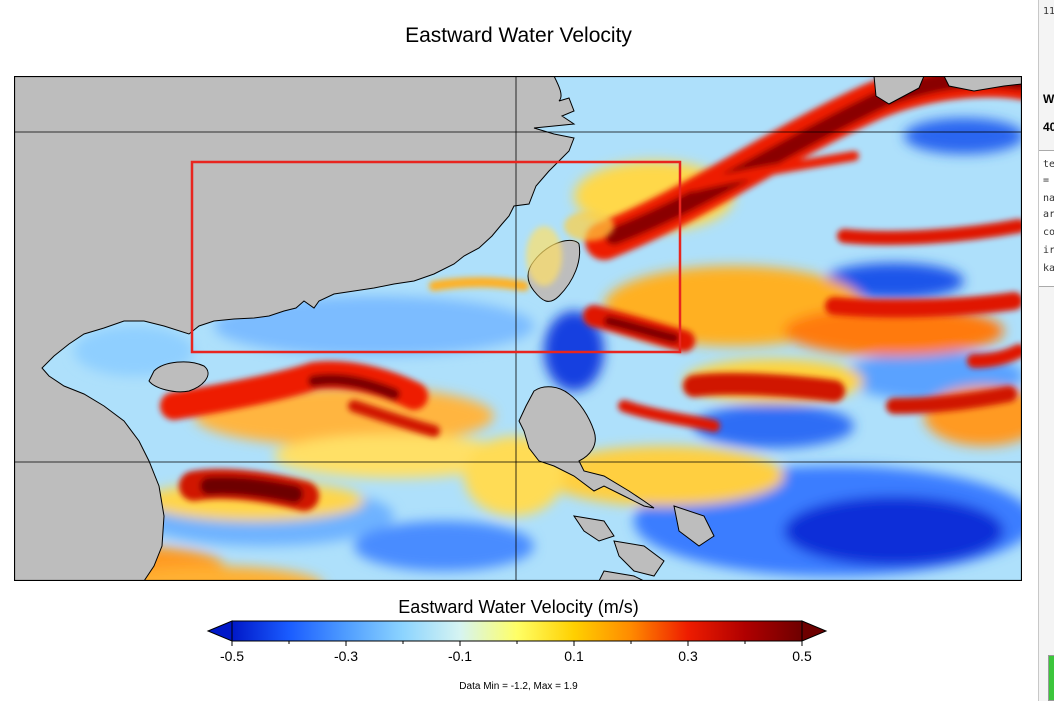 This screenshot has width=1054, height=701. I want to click on colorbar-tick-label: -0.1, so click(460, 656).